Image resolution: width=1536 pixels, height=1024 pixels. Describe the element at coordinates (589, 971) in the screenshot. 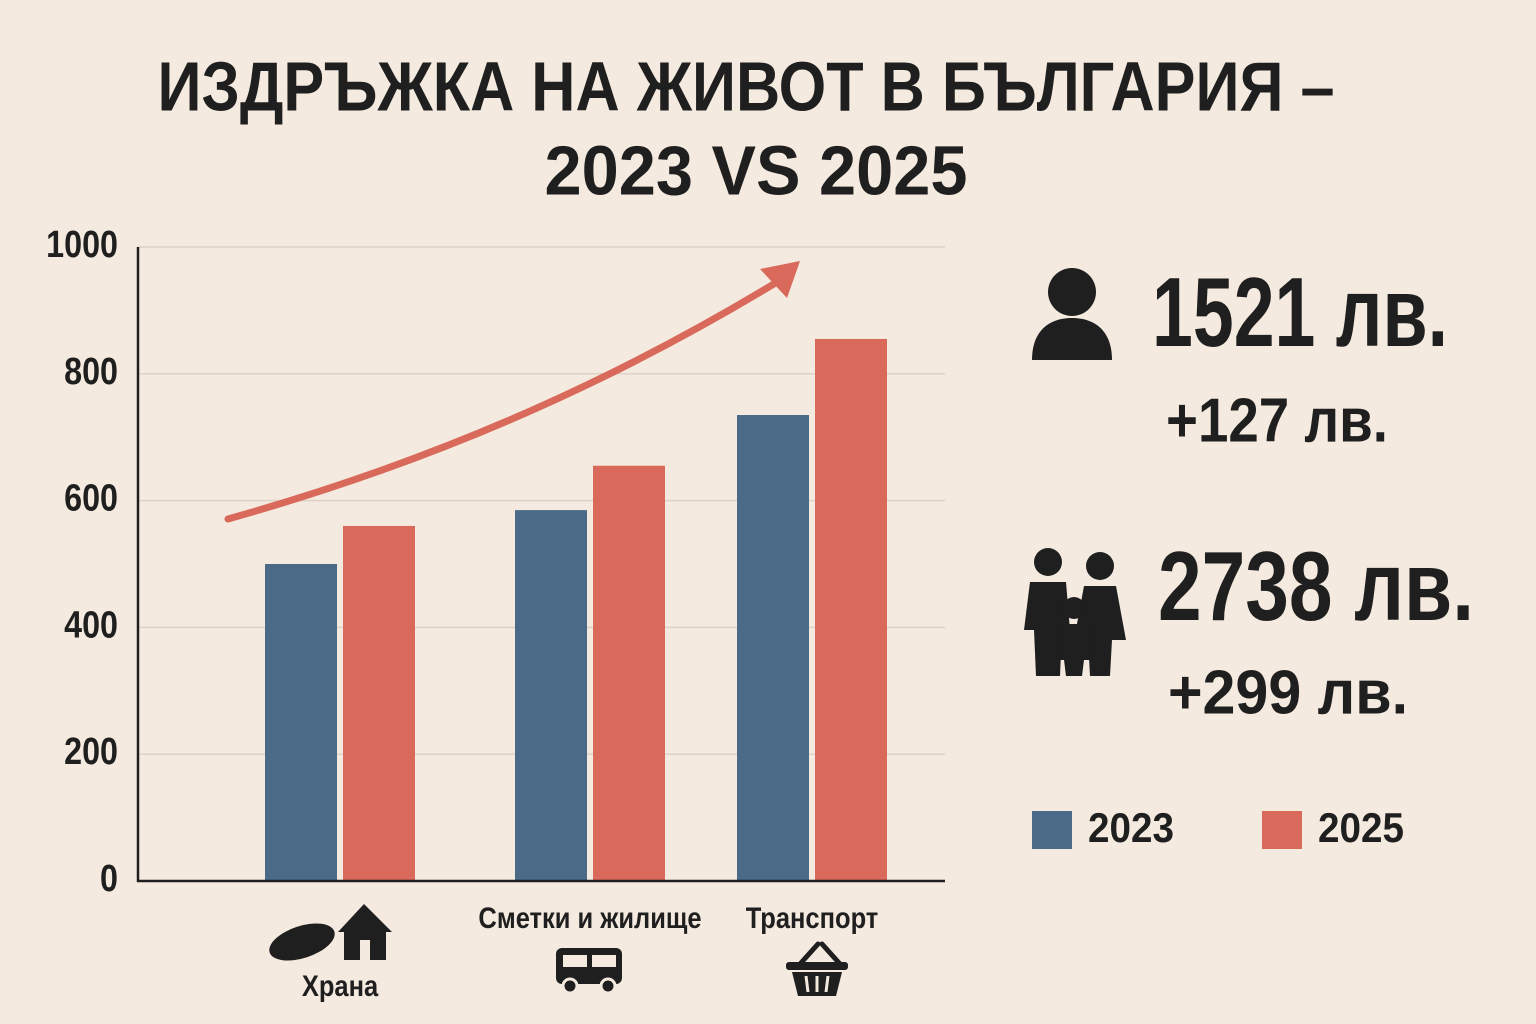

I see `bus-icon` at that location.